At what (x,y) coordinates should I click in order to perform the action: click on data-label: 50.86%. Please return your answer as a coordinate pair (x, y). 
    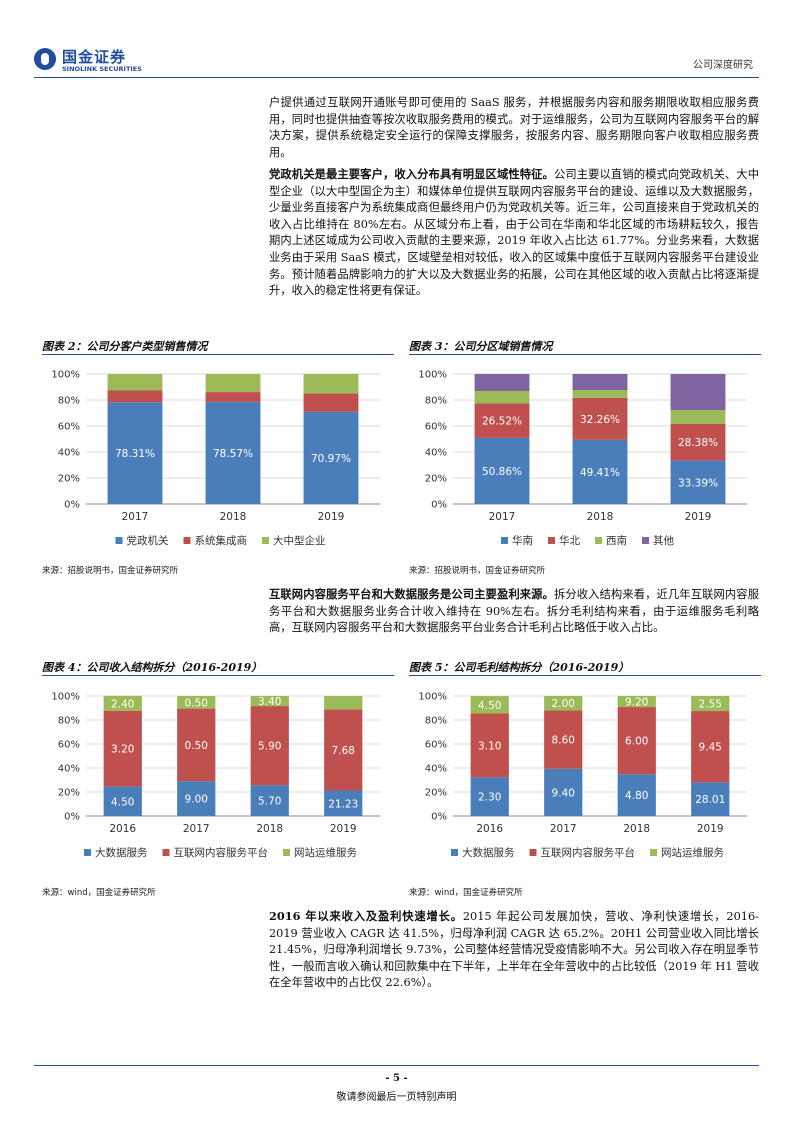
    Looking at the image, I should click on (502, 472).